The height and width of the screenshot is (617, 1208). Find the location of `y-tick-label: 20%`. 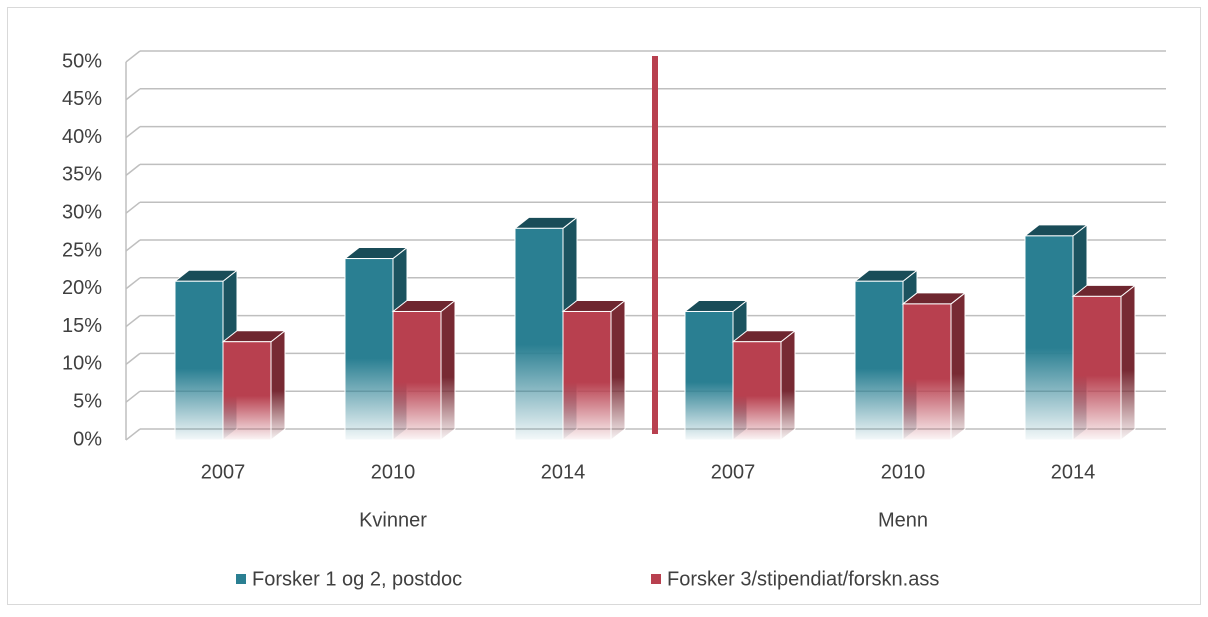

y-tick-label: 20% is located at coordinates (82, 288).